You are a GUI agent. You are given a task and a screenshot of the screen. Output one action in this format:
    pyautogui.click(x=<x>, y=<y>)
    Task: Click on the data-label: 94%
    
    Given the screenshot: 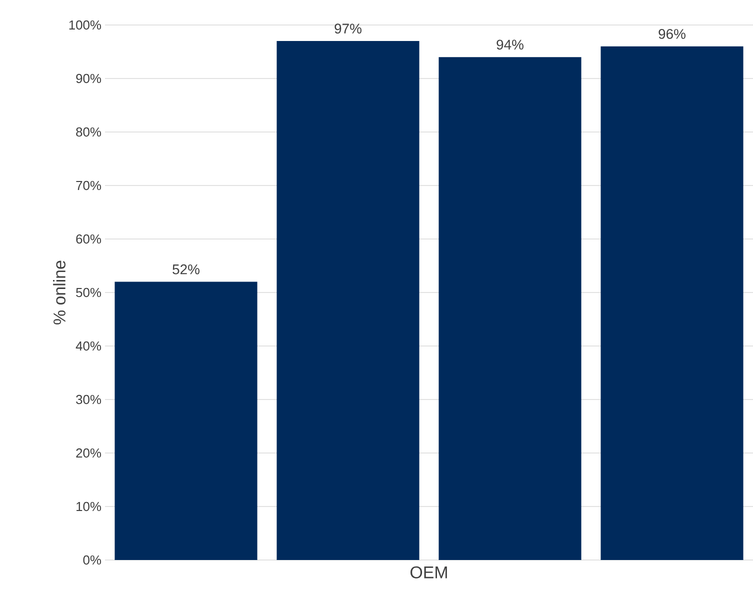 What is the action you would take?
    pyautogui.click(x=510, y=45)
    